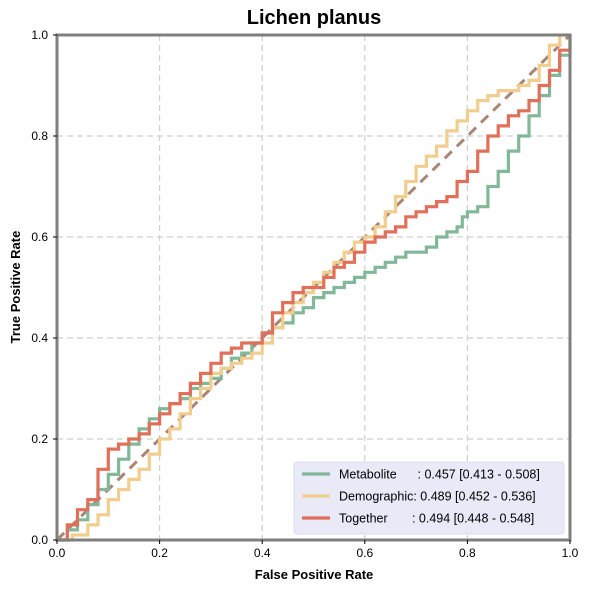 The height and width of the screenshot is (592, 591). What do you see at coordinates (39, 338) in the screenshot?
I see `y-tick-label: 0.4` at bounding box center [39, 338].